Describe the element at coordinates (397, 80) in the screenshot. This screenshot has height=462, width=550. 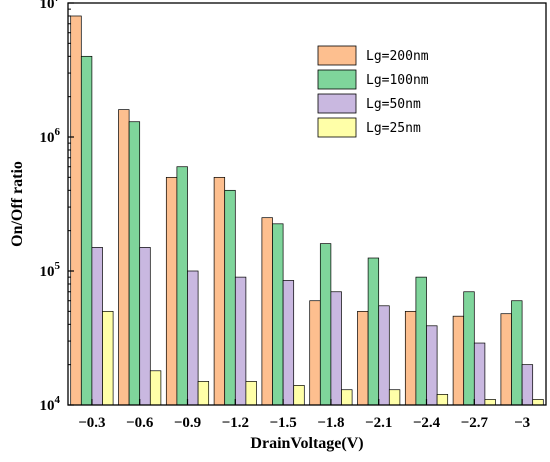
I see `legend-label-2: Lg=100nm` at that location.